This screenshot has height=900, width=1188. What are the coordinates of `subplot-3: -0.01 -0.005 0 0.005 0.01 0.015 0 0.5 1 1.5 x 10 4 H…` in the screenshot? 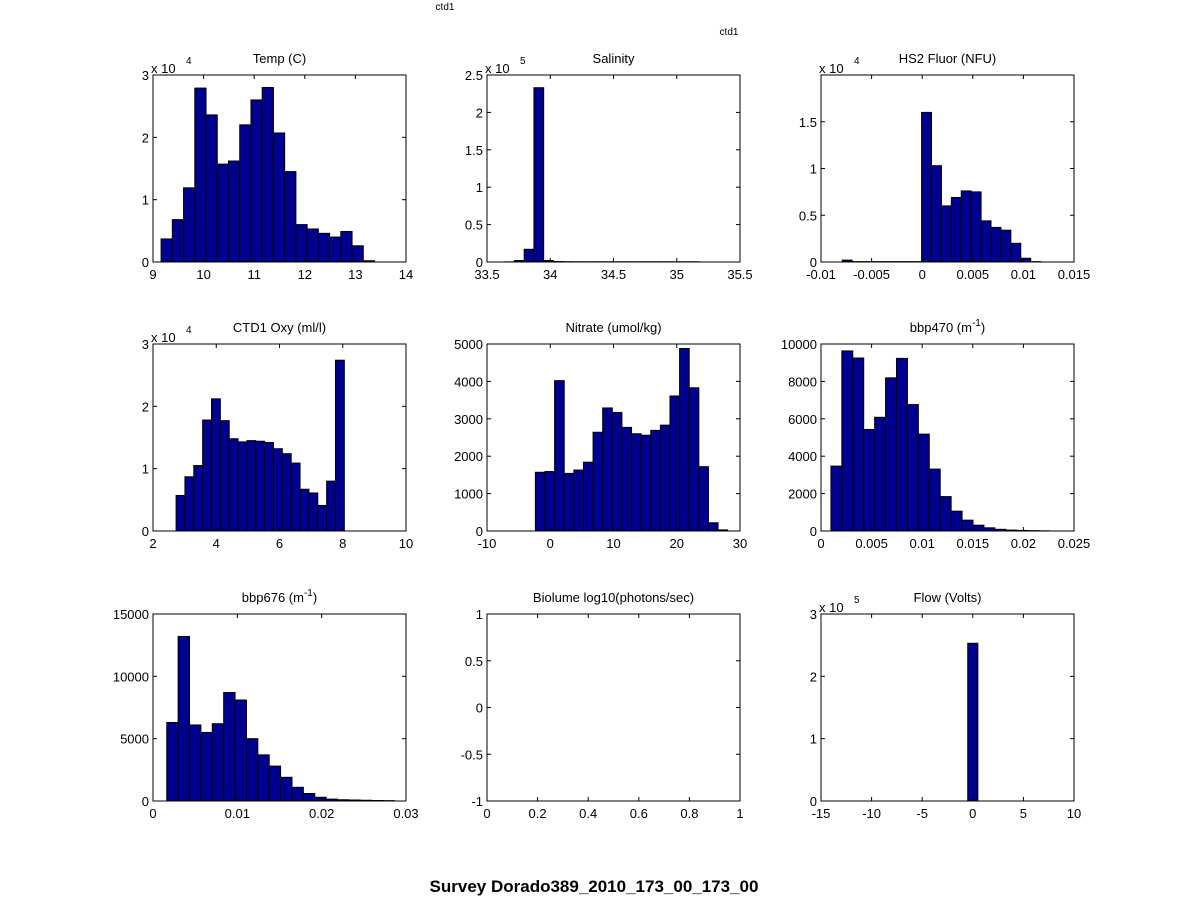 It's located at (944, 166).